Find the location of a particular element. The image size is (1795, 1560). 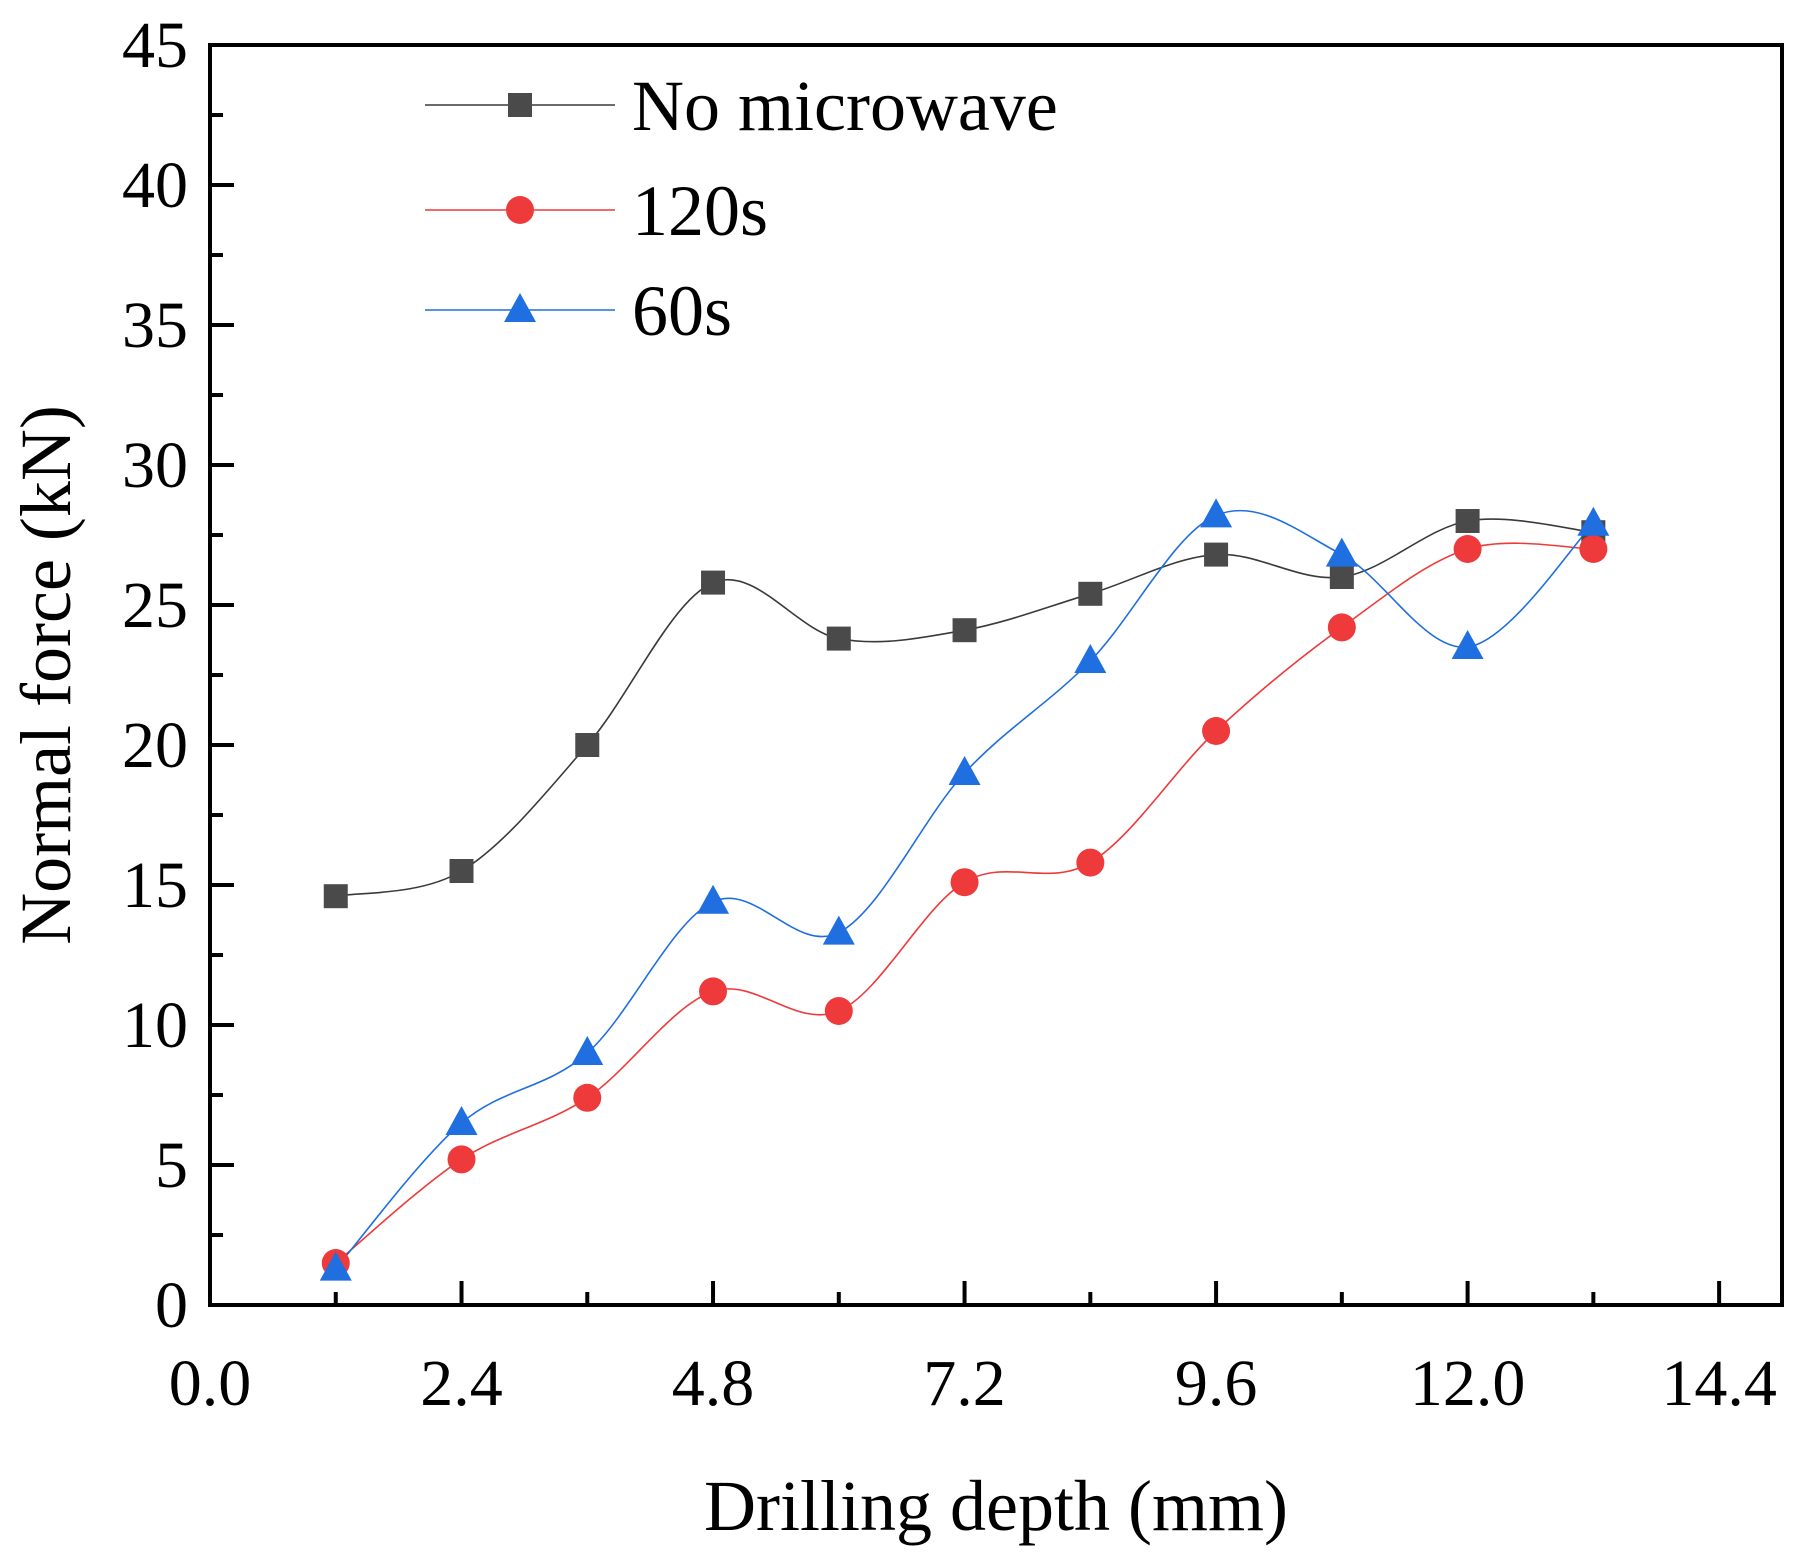

y-tick-label: 15 is located at coordinates (155, 885).